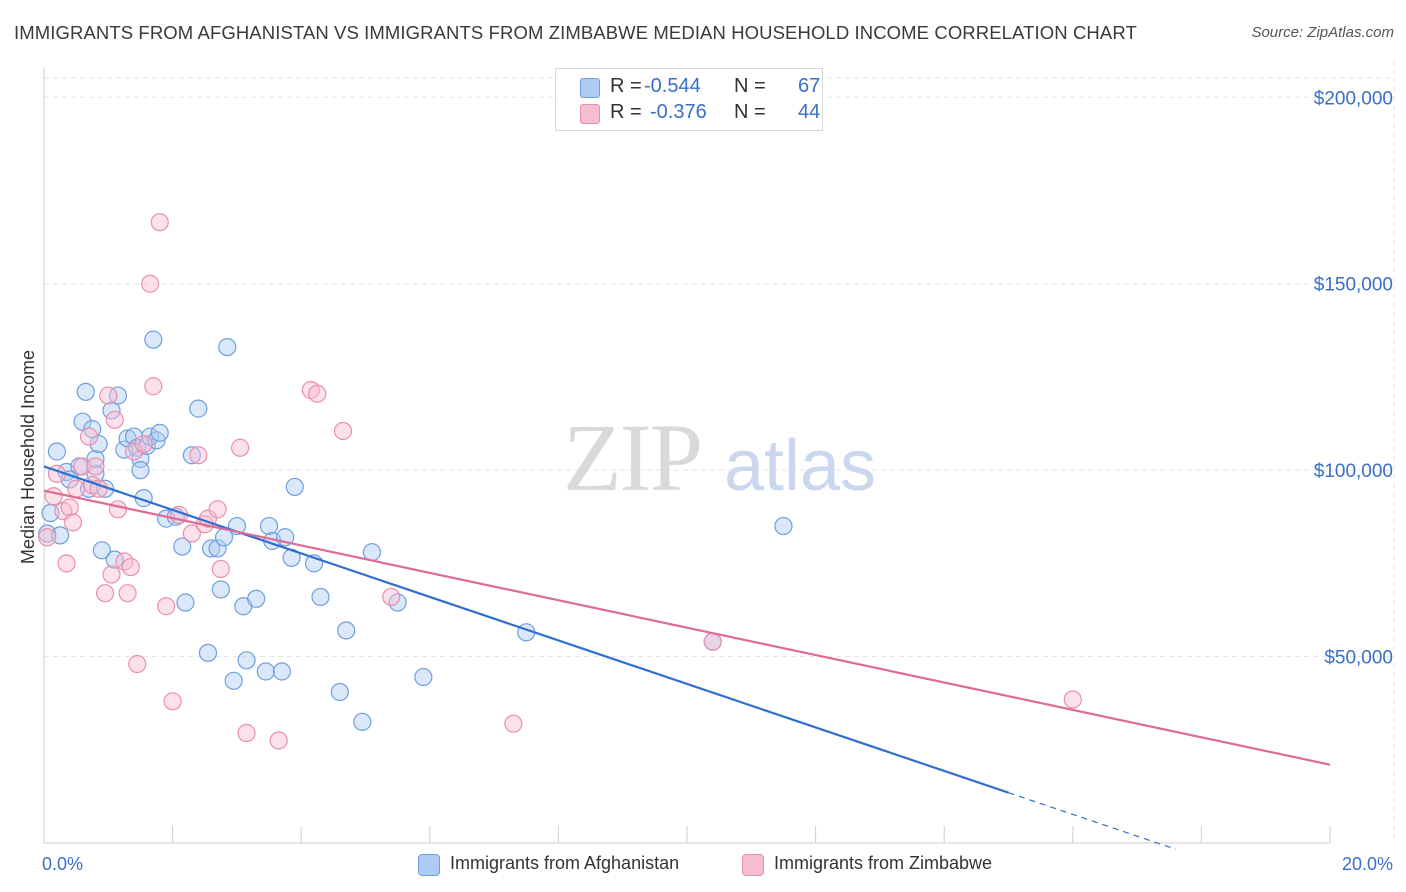 The width and height of the screenshot is (1406, 892). What do you see at coordinates (717, 864) in the screenshot?
I see `x-tick-labels: 0.0% 20.0%` at bounding box center [717, 864].